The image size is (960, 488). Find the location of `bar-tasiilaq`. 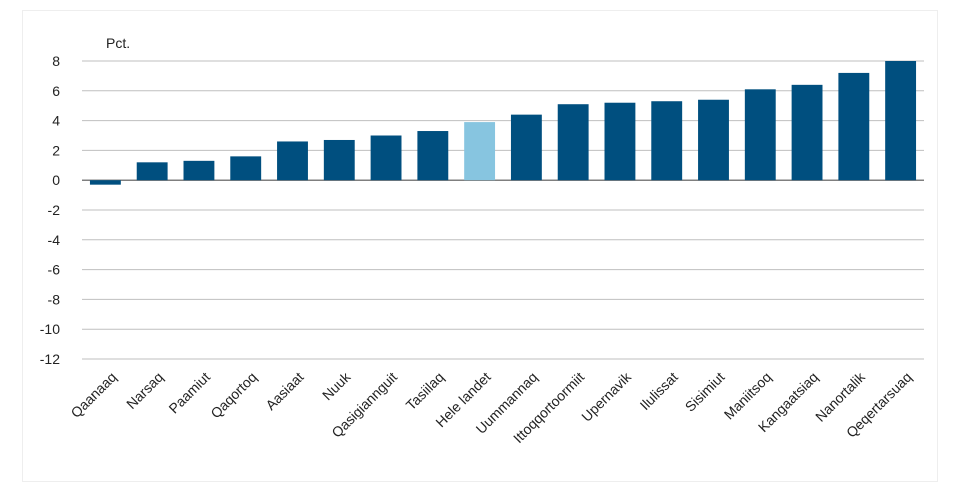

bar-tasiilaq is located at coordinates (433, 156).